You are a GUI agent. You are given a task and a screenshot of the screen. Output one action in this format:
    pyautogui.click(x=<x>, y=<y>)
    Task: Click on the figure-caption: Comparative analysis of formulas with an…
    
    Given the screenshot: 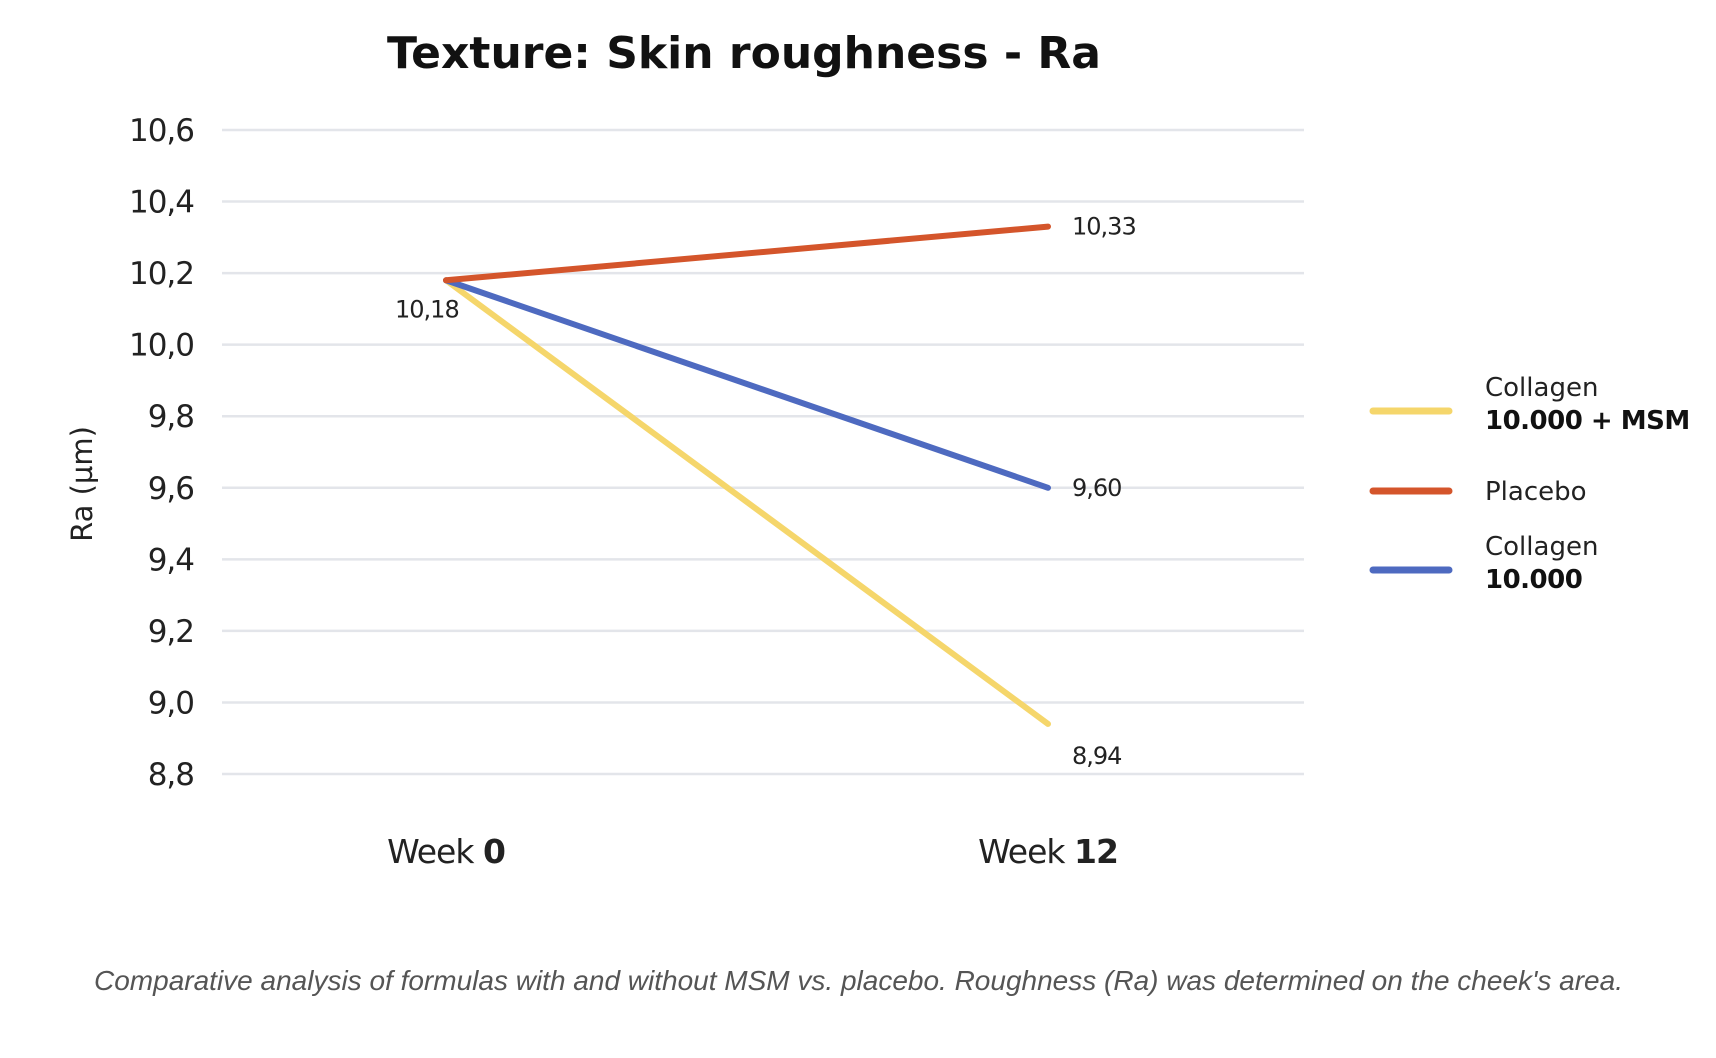 What is the action you would take?
    pyautogui.click(x=858, y=980)
    